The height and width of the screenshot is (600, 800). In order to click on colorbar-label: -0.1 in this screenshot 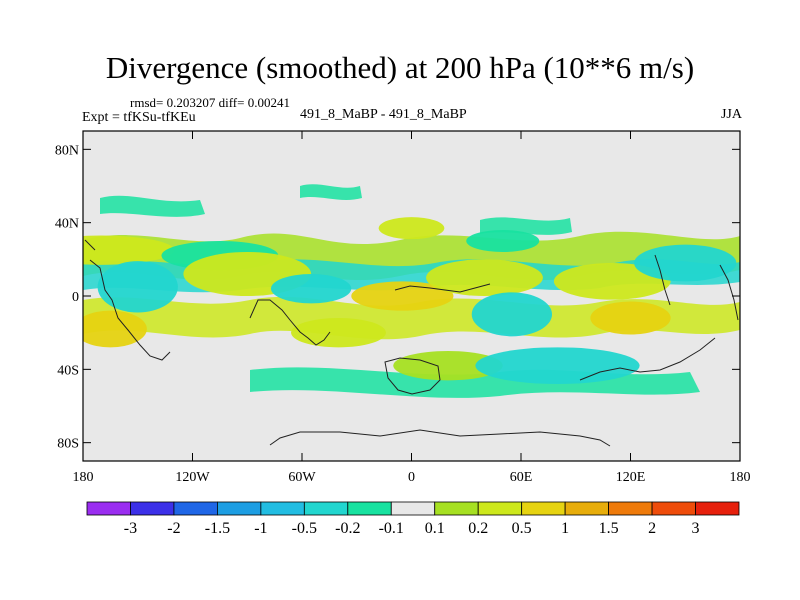, I will do `click(391, 528)`.